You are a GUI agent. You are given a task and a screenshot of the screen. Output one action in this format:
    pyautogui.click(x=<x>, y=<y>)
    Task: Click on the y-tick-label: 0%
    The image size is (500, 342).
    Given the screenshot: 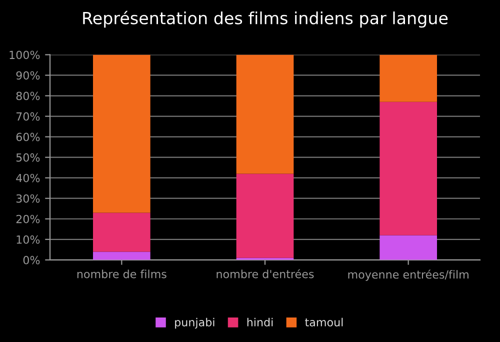 What is the action you would take?
    pyautogui.click(x=31, y=260)
    